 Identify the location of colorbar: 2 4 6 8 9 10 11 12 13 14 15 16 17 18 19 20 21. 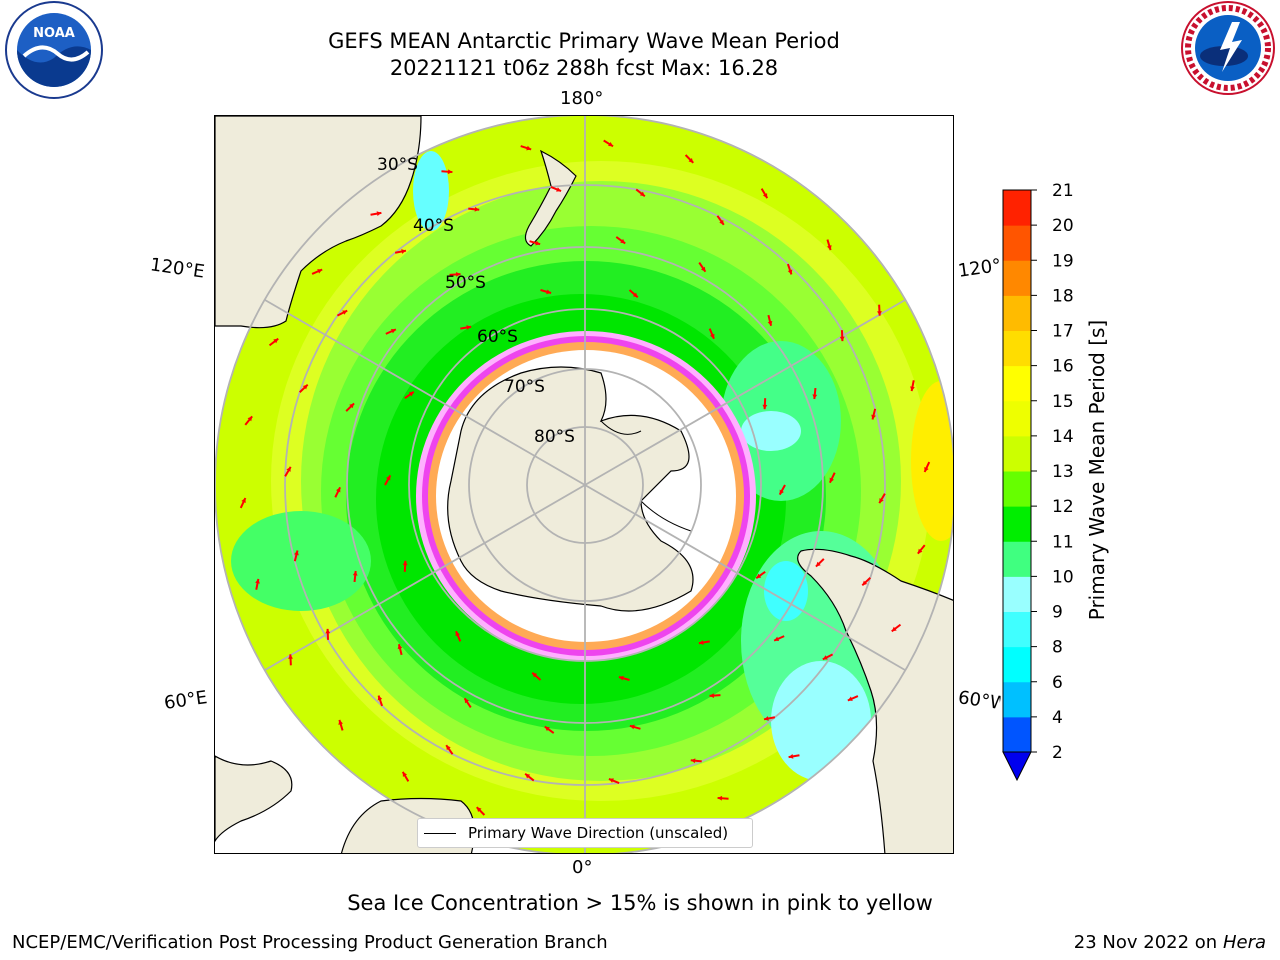
(1038, 481).